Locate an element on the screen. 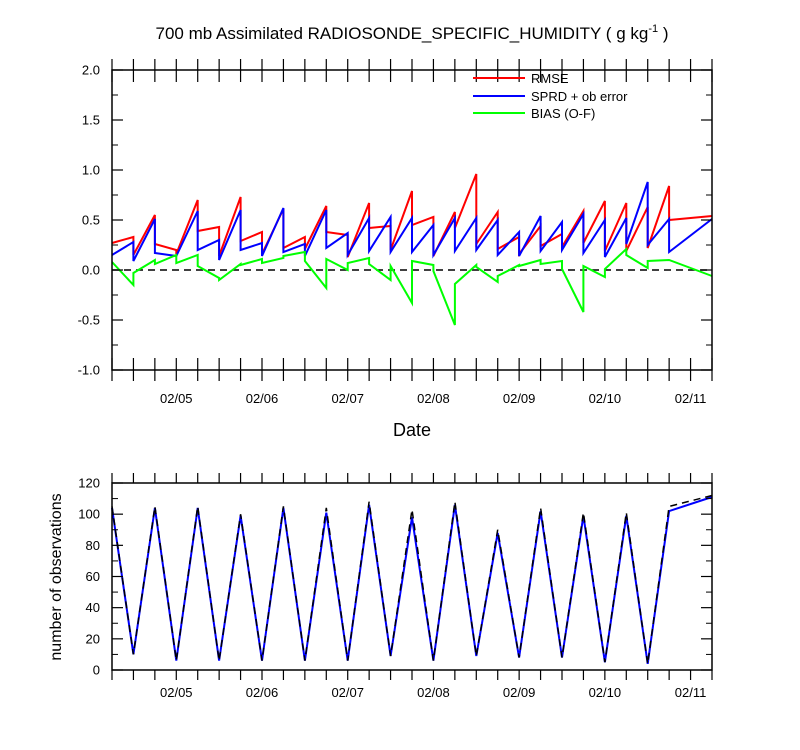  y-tick-label: 80 is located at coordinates (93, 545).